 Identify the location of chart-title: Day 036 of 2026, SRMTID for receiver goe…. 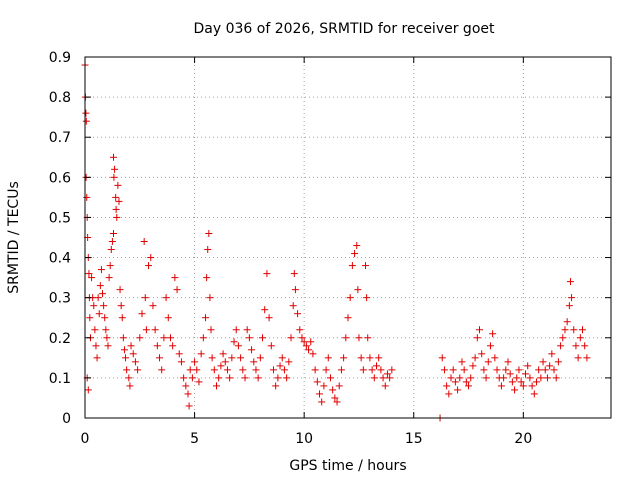
(344, 29).